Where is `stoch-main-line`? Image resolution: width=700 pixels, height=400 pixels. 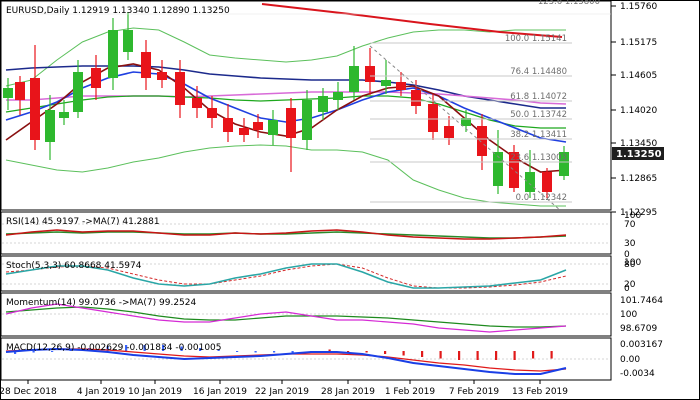
stoch-main-line is located at coordinates (286, 276).